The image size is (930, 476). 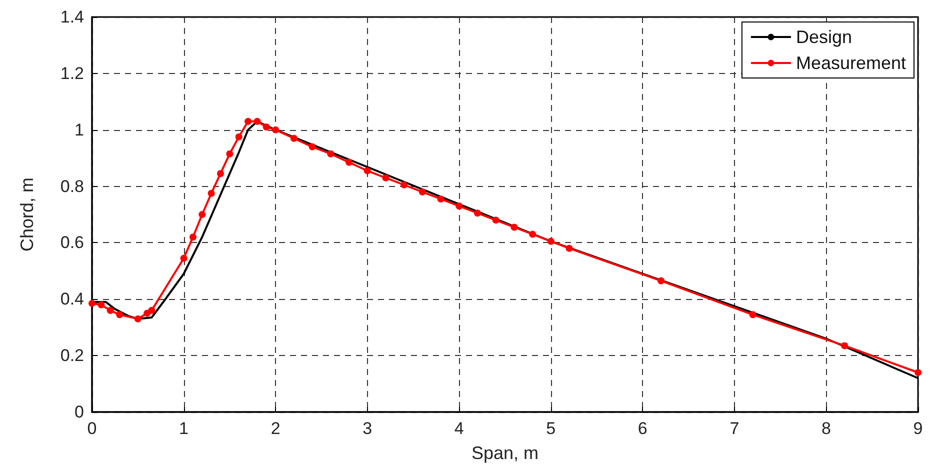 What do you see at coordinates (505, 453) in the screenshot?
I see `x-axis-title: Span, m` at bounding box center [505, 453].